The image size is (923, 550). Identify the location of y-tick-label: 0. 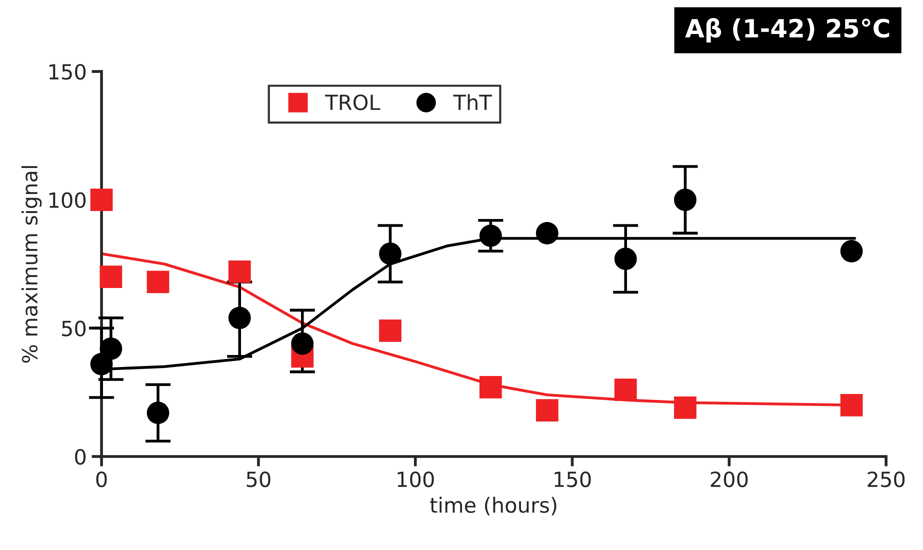
(80, 456).